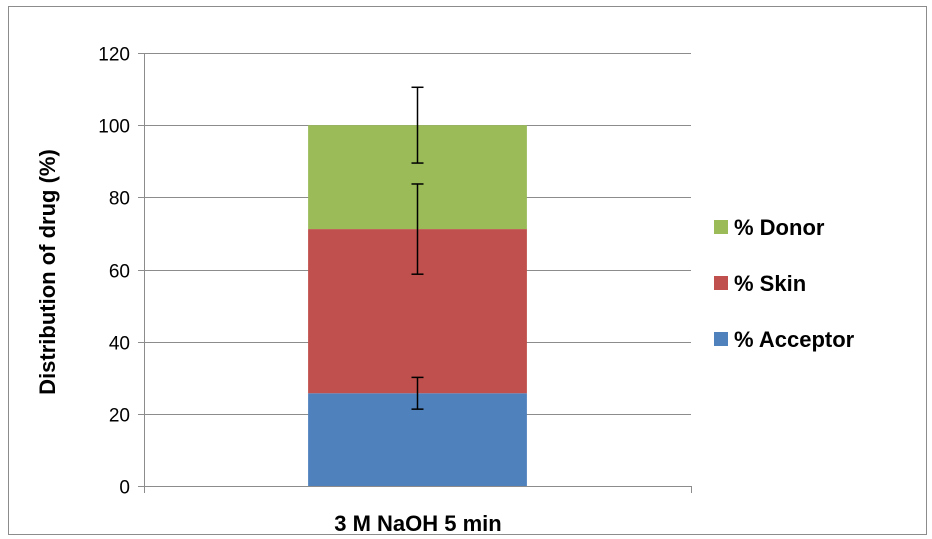 Image resolution: width=932 pixels, height=539 pixels. What do you see at coordinates (417, 523) in the screenshot?
I see `x-axis-category-label: 3 M NaOH 5 min` at bounding box center [417, 523].